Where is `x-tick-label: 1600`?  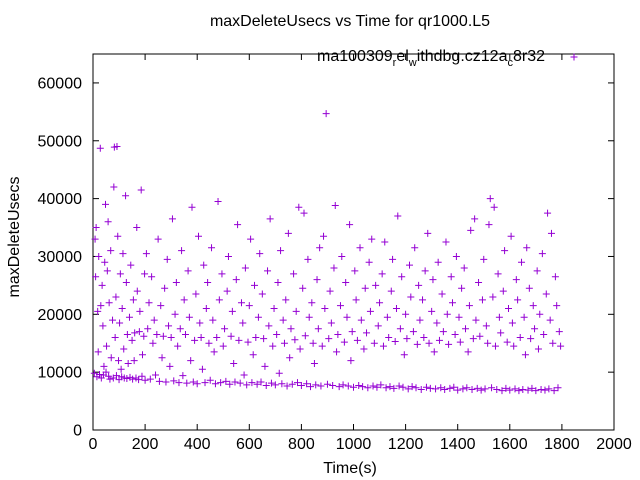 x-tick-label: 1600 is located at coordinates (510, 444).